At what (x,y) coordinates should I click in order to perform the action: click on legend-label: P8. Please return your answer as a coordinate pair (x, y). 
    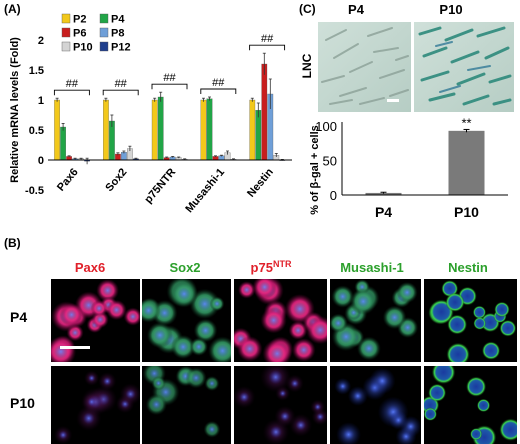
    Looking at the image, I should click on (117, 34).